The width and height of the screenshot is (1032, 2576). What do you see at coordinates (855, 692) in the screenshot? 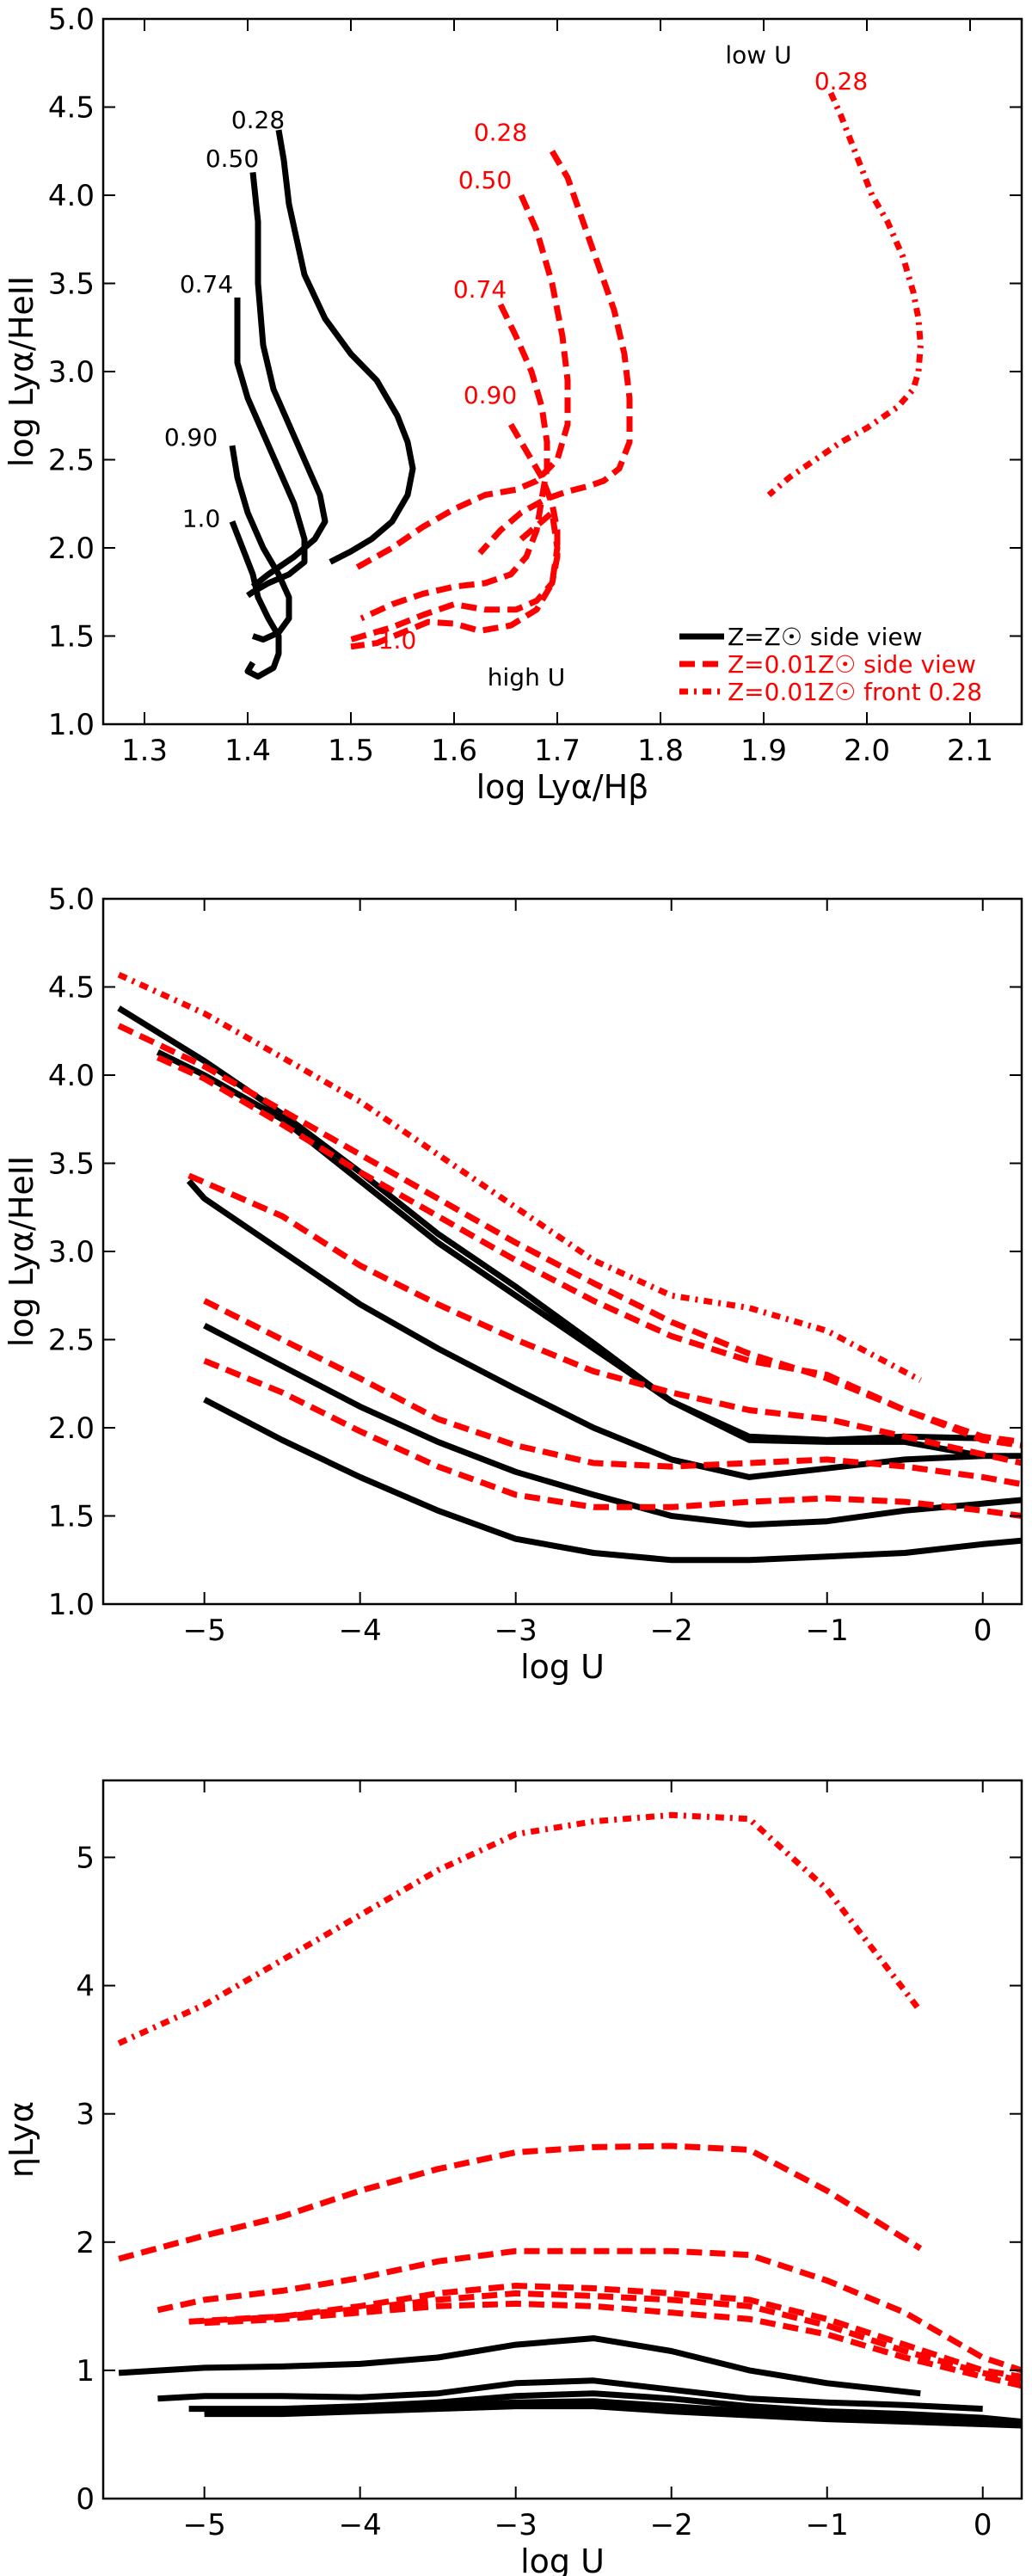
I see `legend-label: Z=0.01Z☉ front 0.28` at bounding box center [855, 692].